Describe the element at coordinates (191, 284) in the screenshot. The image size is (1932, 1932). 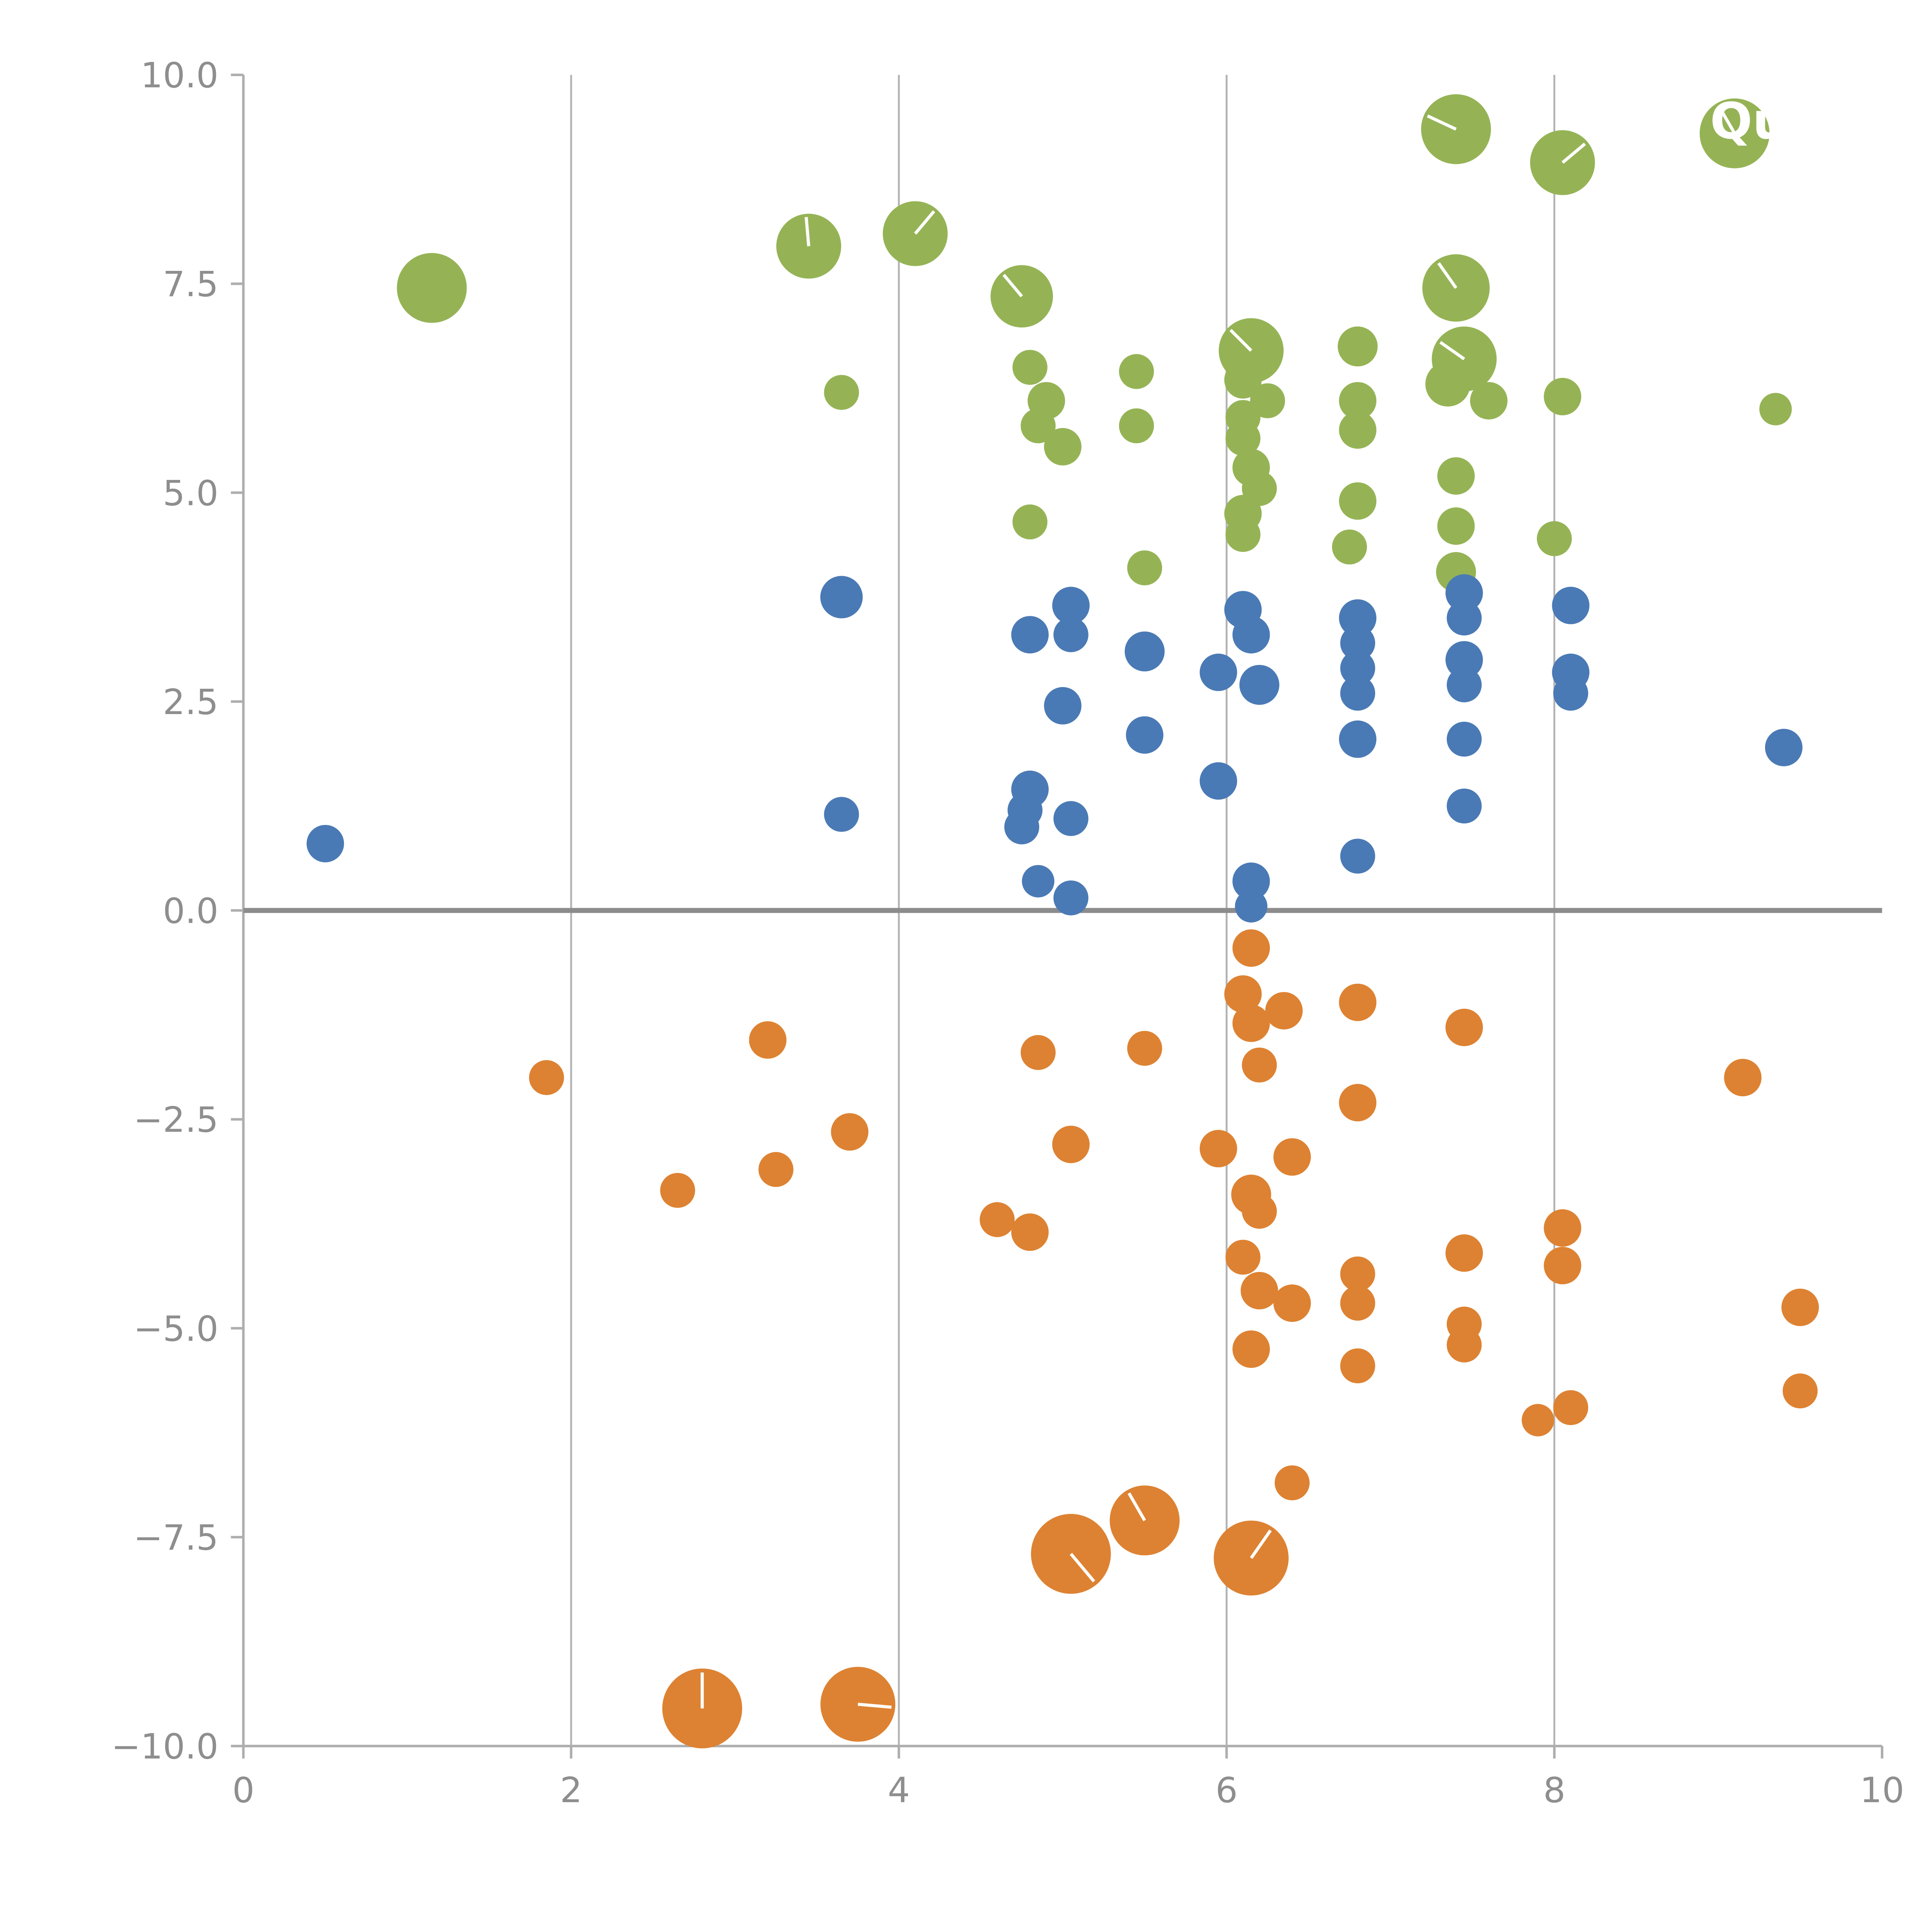
I see `y-tick-label: 7.5` at that location.